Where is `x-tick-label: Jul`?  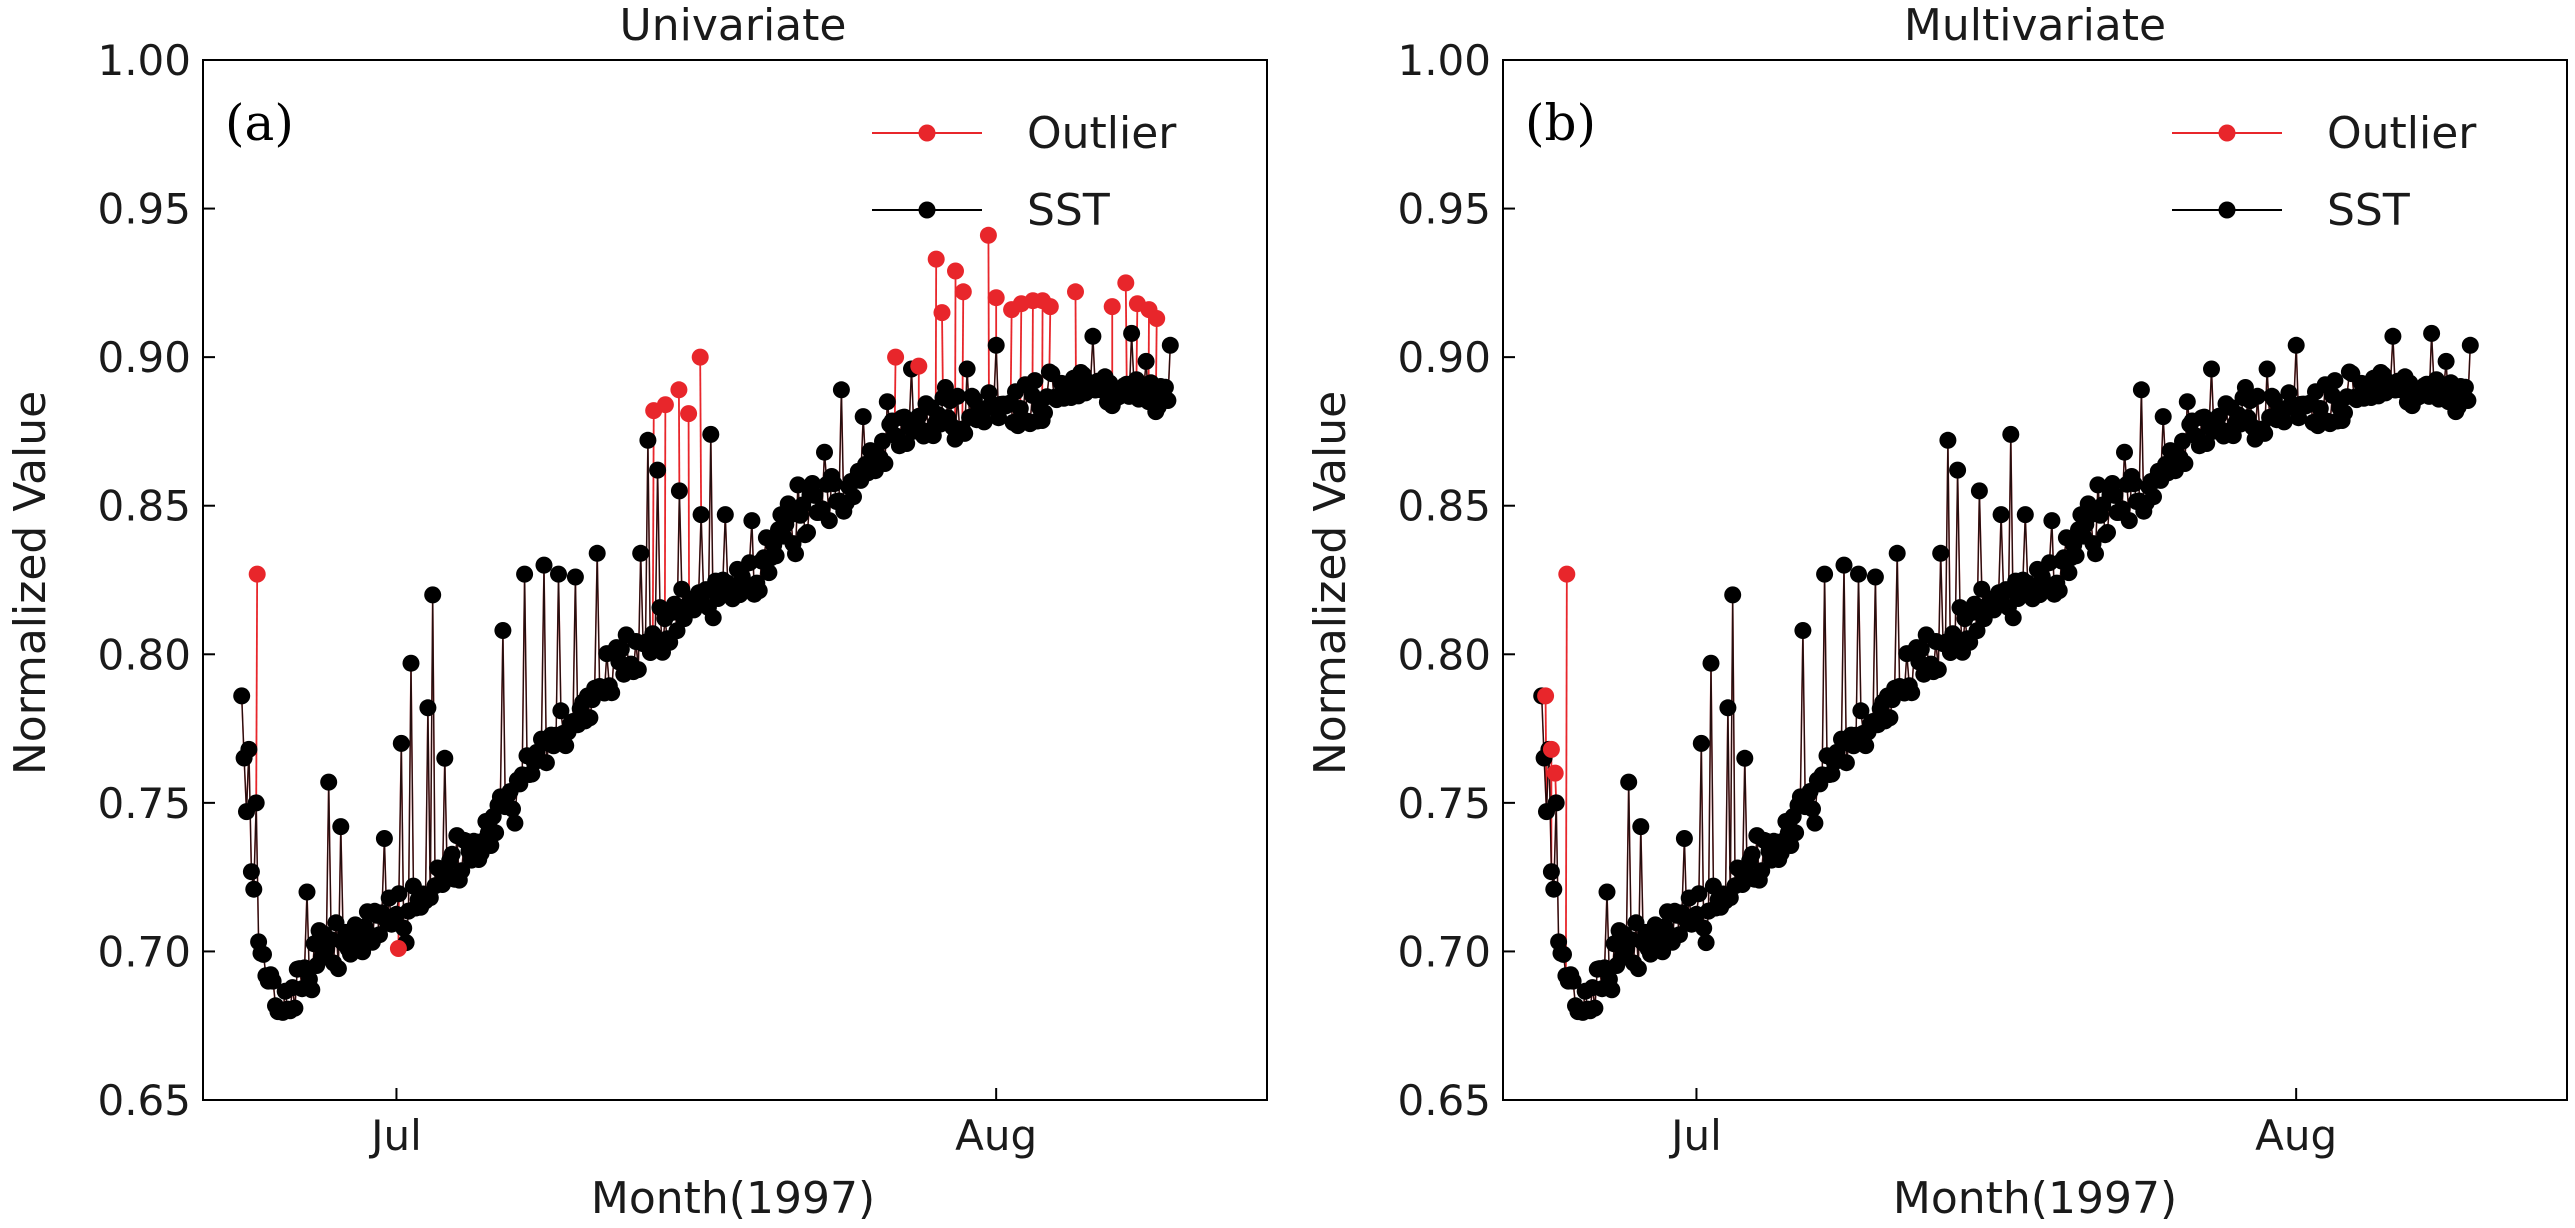 x-tick-label: Jul is located at coordinates (1695, 1135).